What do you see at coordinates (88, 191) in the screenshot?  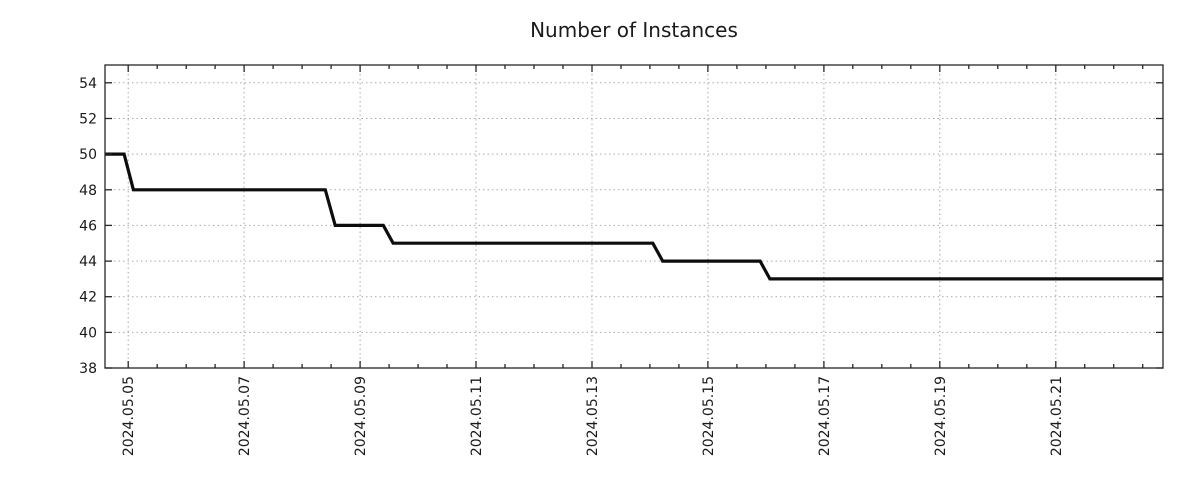 I see `y-tick-label: 48` at bounding box center [88, 191].